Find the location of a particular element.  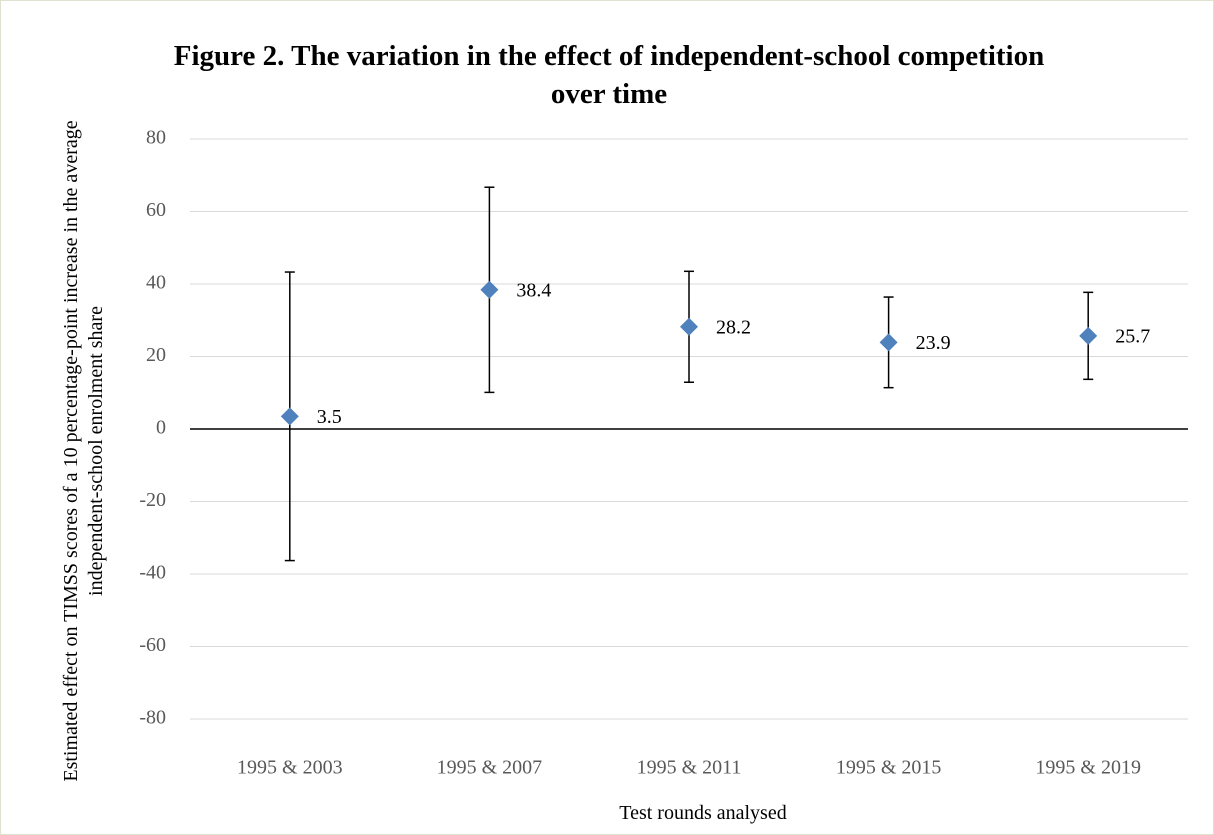

y-tick-label: 60 is located at coordinates (156, 210).